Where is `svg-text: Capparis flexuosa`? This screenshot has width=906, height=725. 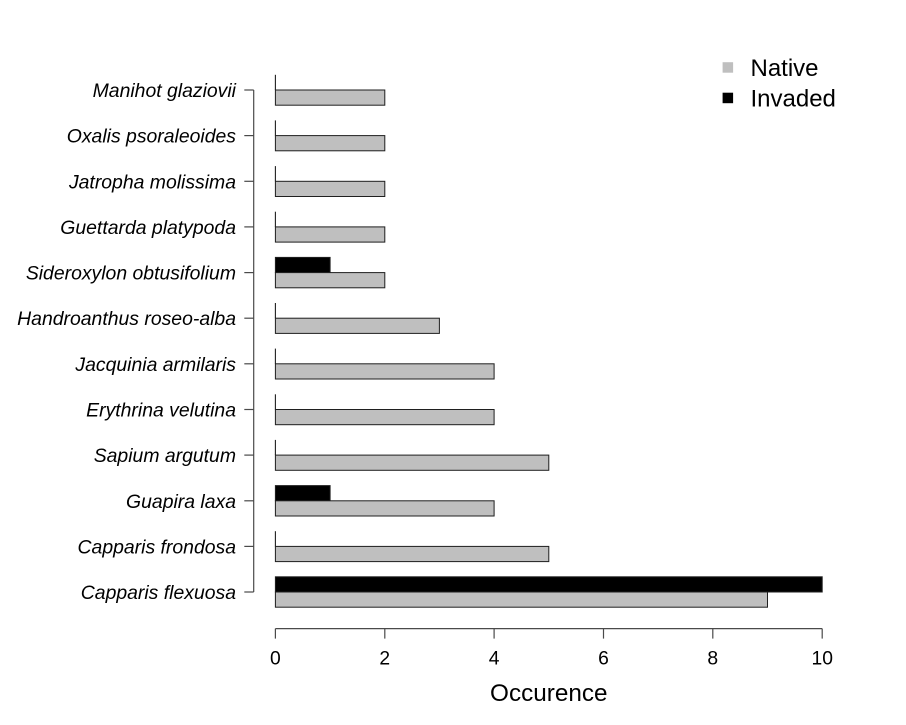
svg-text: Capparis flexuosa is located at coordinates (158, 593).